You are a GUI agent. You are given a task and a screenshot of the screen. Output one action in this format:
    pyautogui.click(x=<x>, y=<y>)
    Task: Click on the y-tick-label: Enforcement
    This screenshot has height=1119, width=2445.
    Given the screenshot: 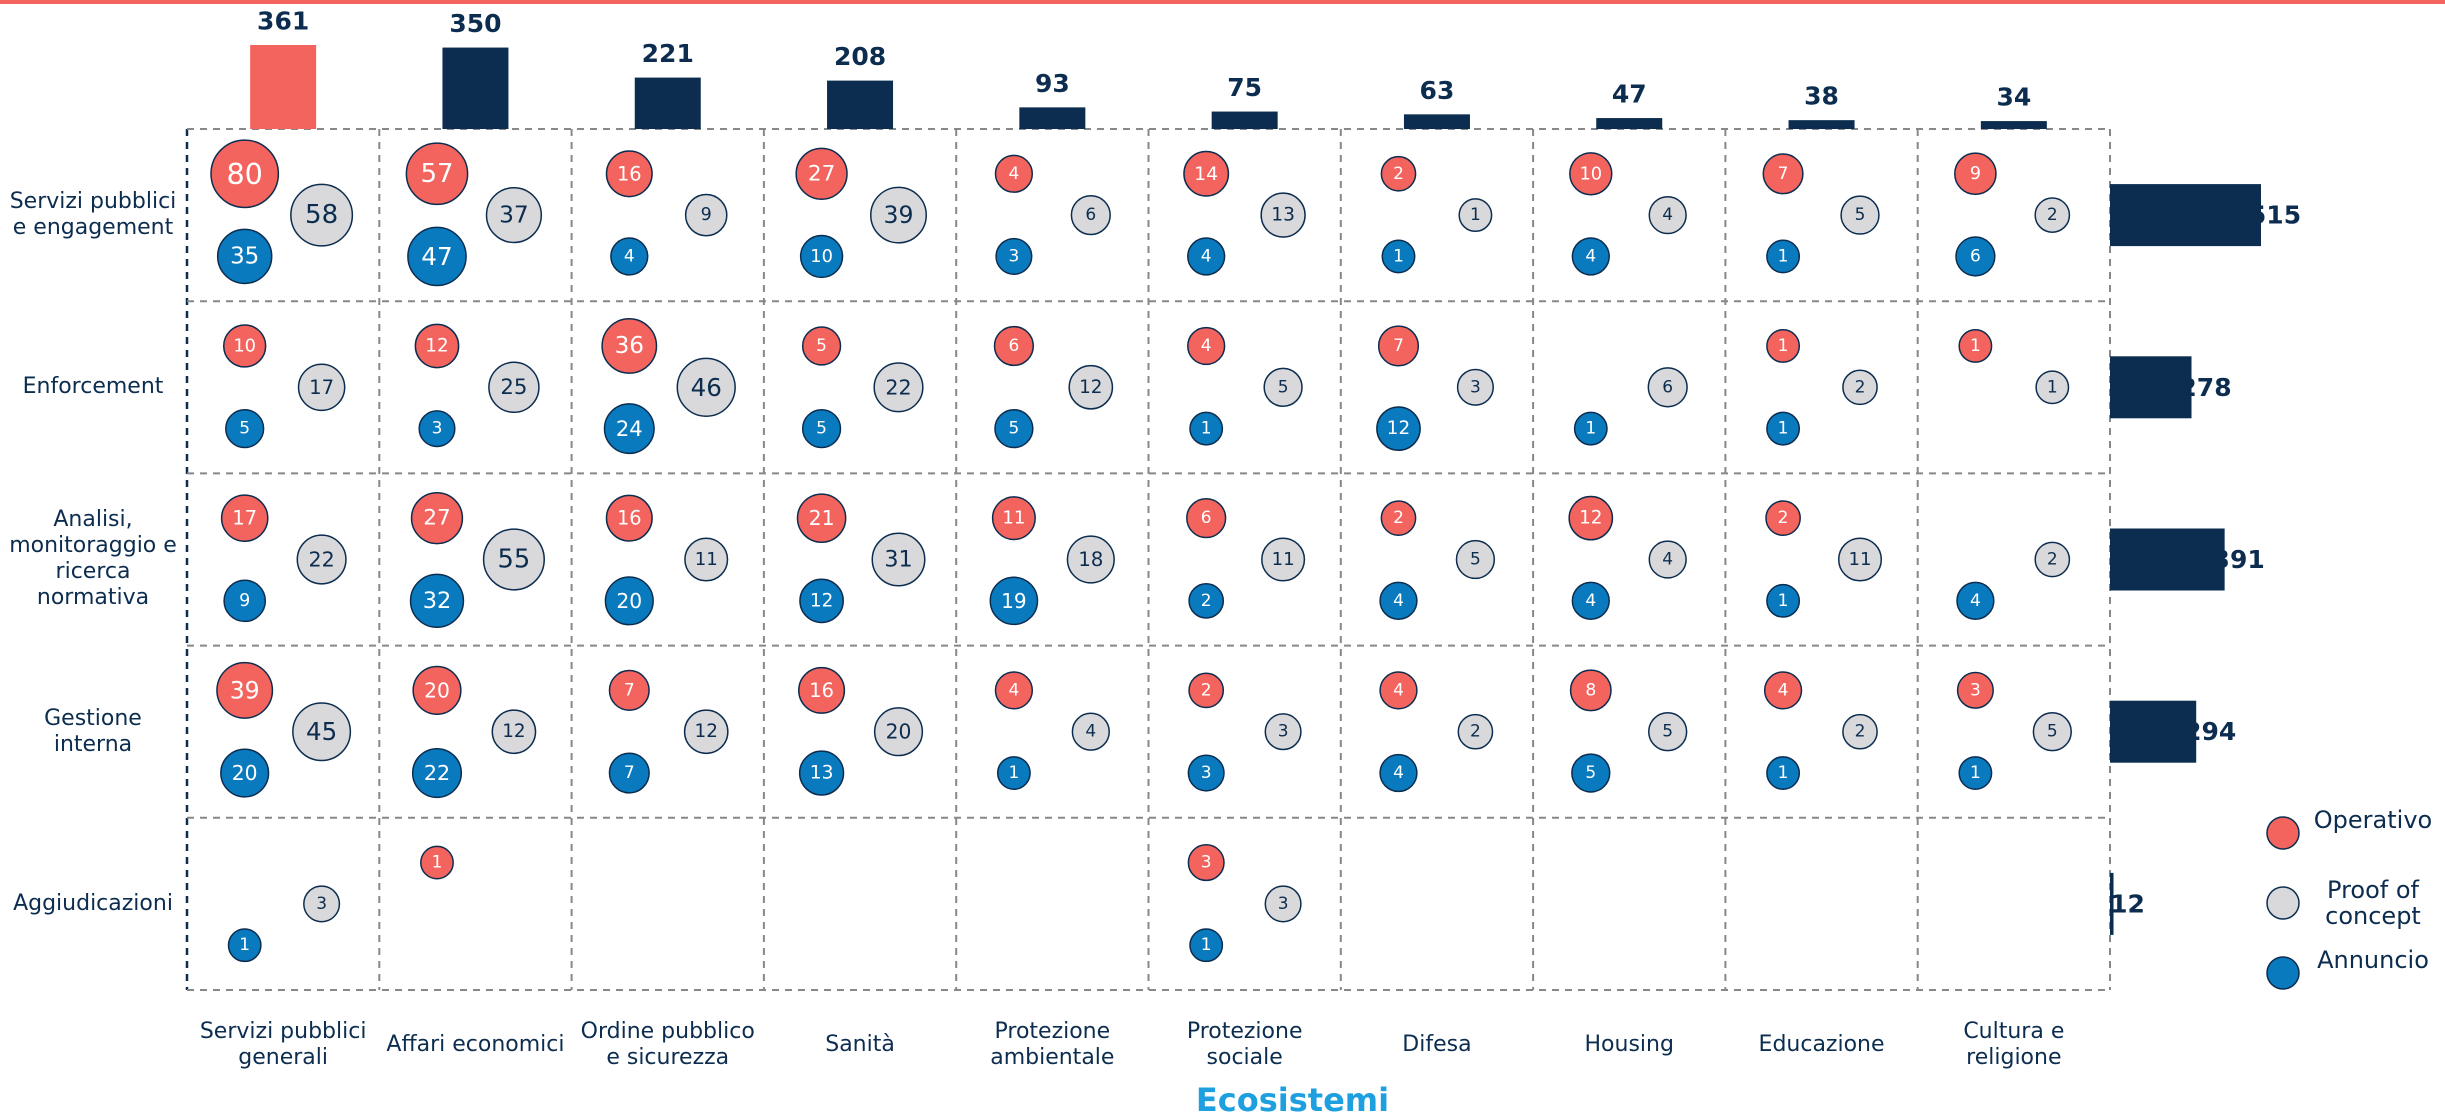 What is the action you would take?
    pyautogui.click(x=93, y=387)
    